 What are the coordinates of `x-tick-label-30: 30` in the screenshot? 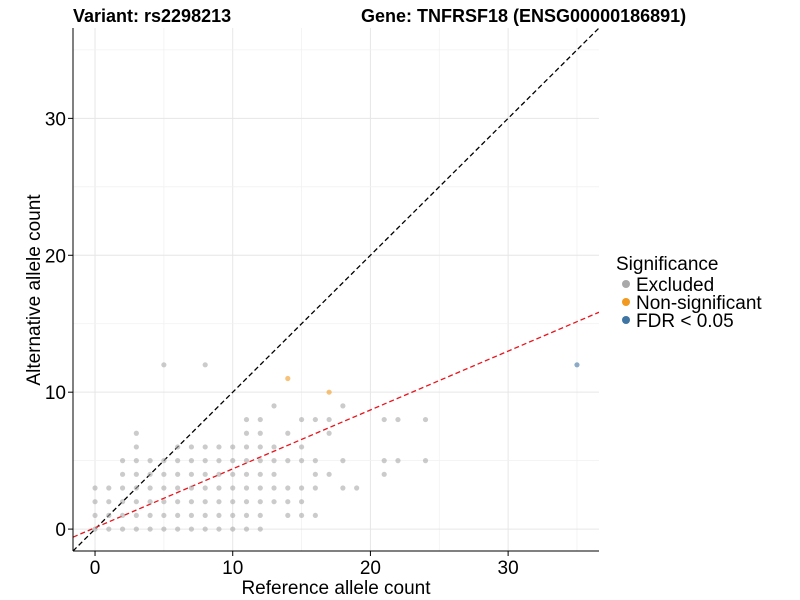 It's located at (508, 568).